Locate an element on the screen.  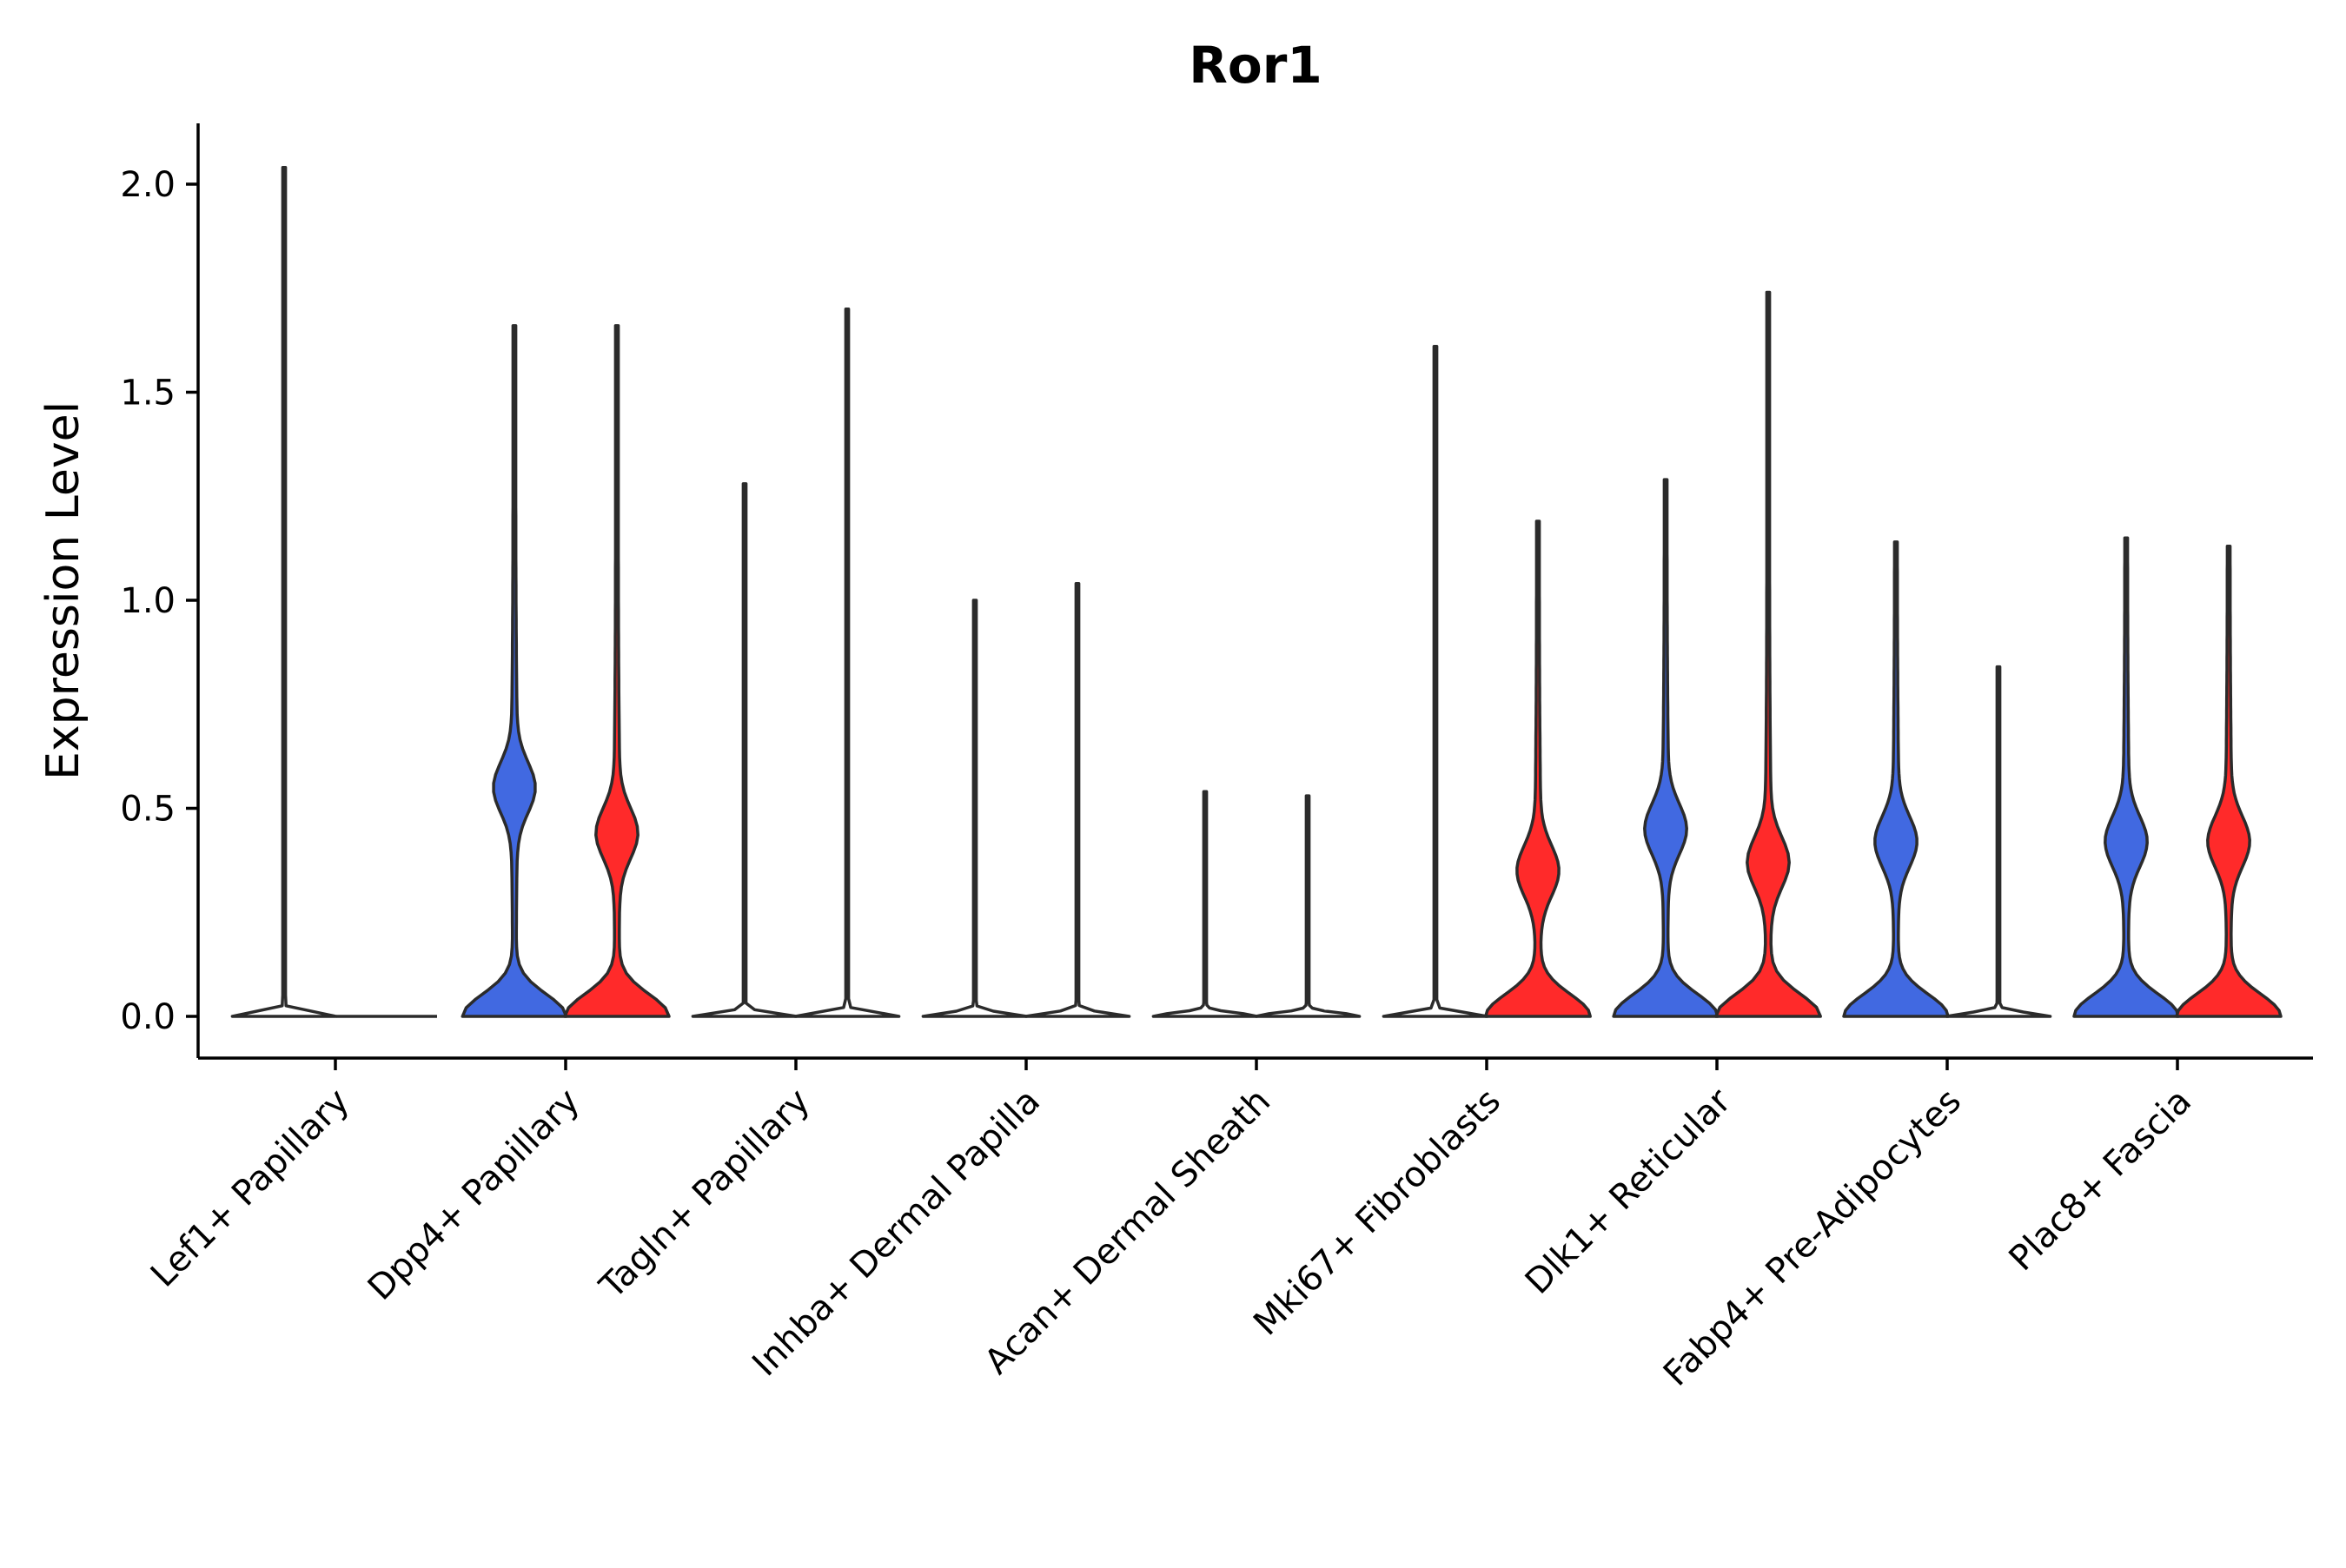
violin-4-group_b is located at coordinates (1308, 906).